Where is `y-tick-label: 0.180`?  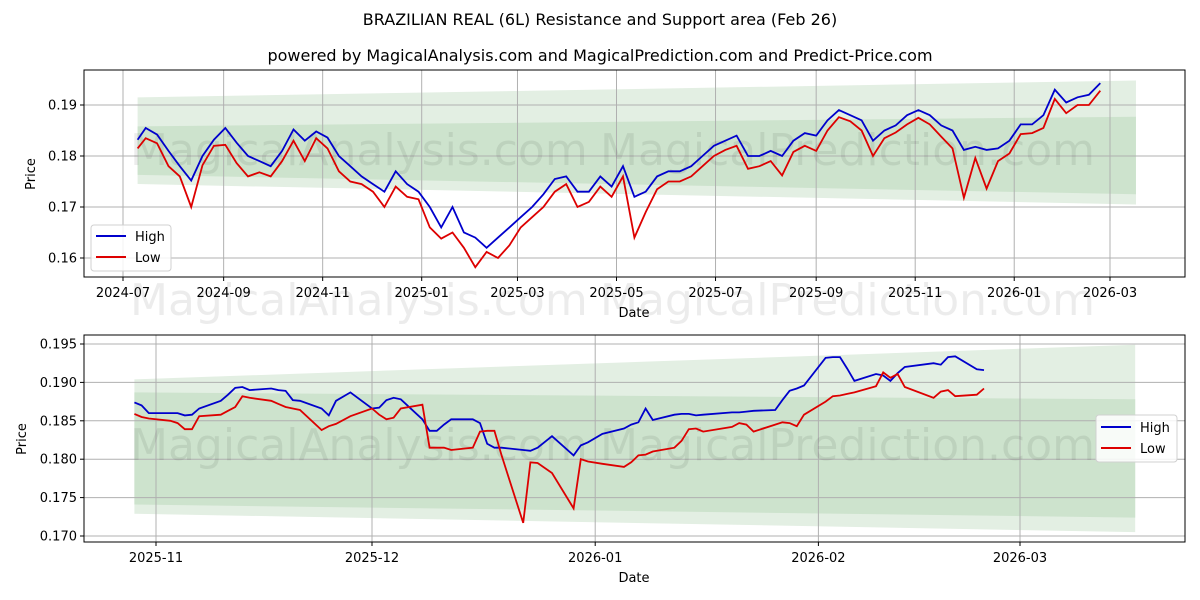
y-tick-label: 0.180 is located at coordinates (58, 460).